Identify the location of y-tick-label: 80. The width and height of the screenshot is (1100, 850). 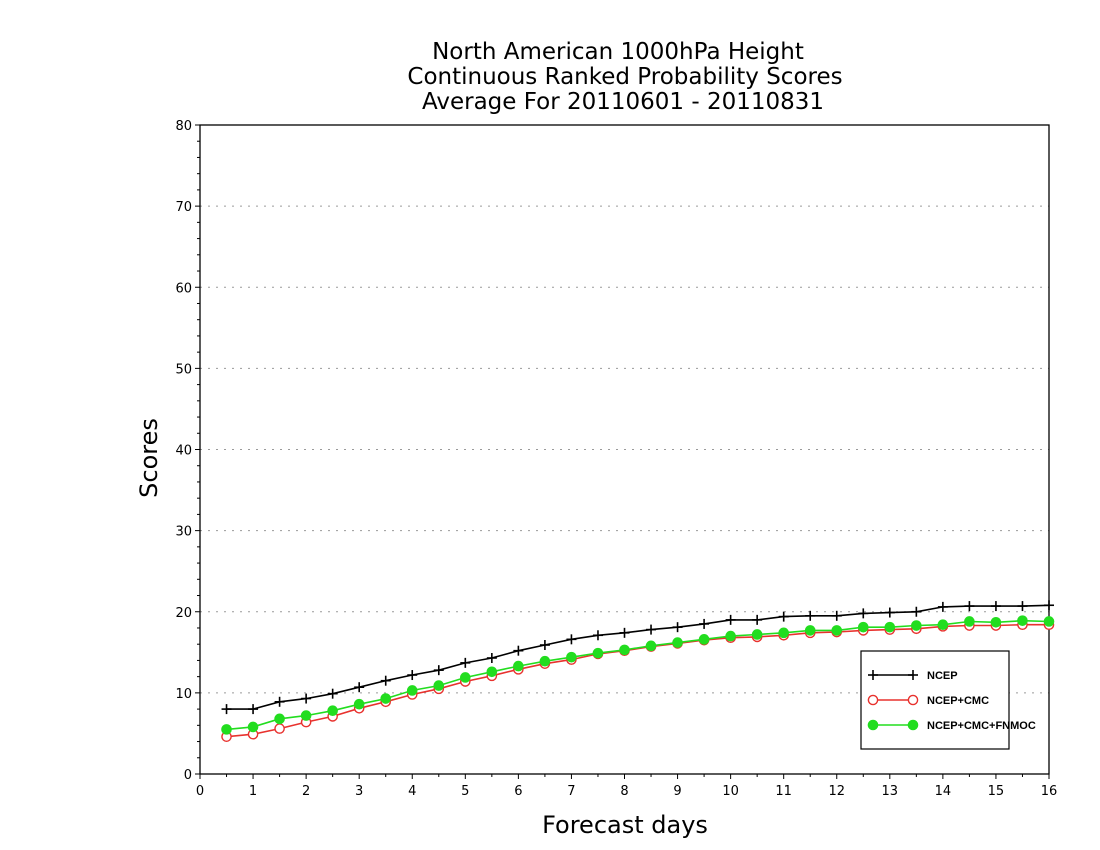
(183, 126).